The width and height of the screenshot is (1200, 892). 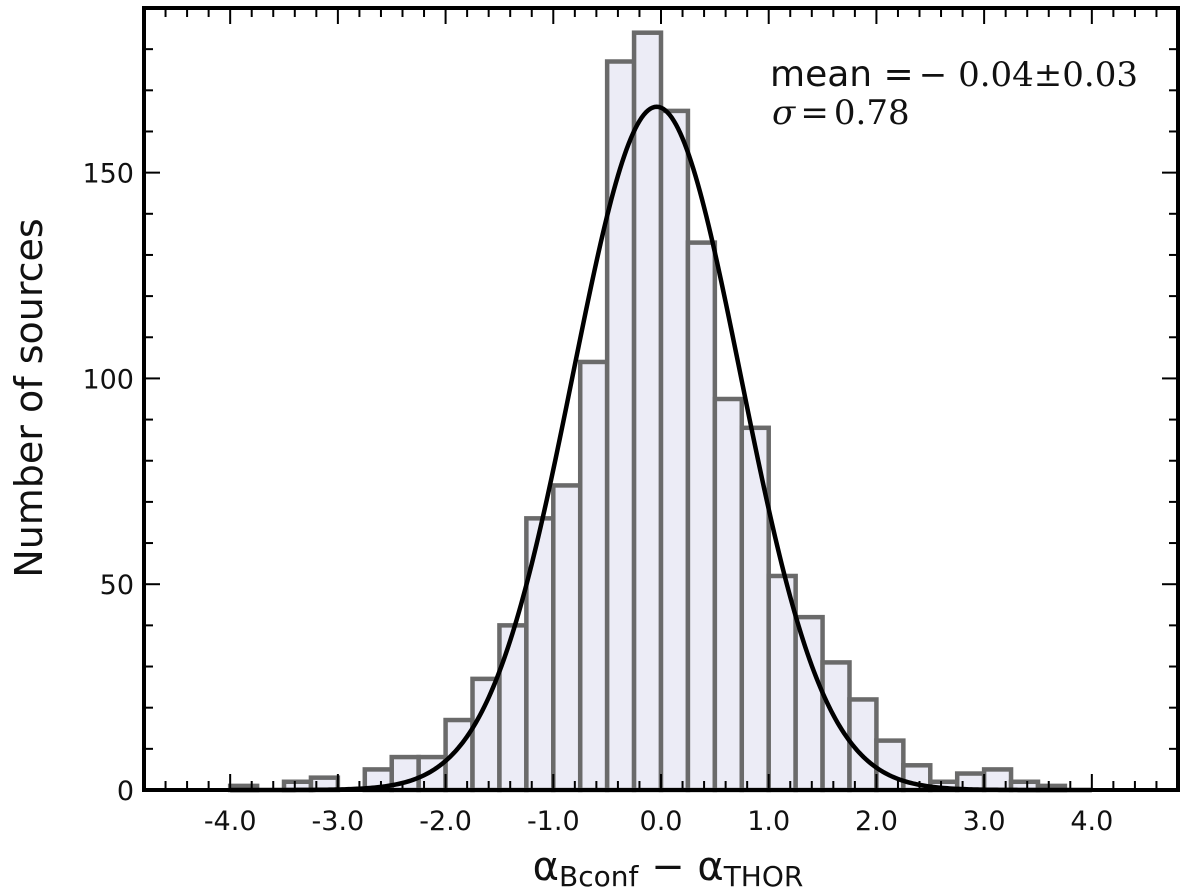 I want to click on x-tick-label: 4.0, so click(x=1091, y=821).